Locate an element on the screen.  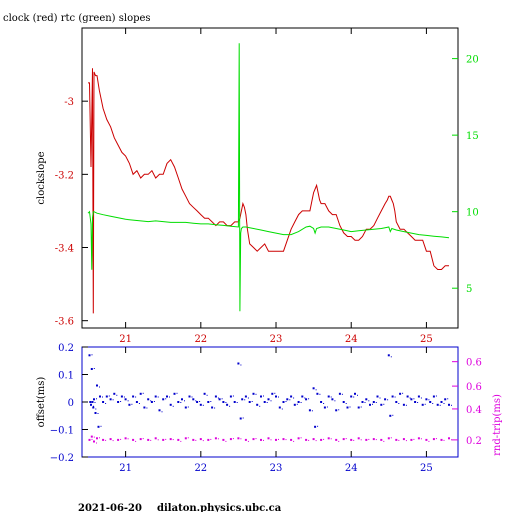
x-tick-label: 22 is located at coordinates (200, 468).